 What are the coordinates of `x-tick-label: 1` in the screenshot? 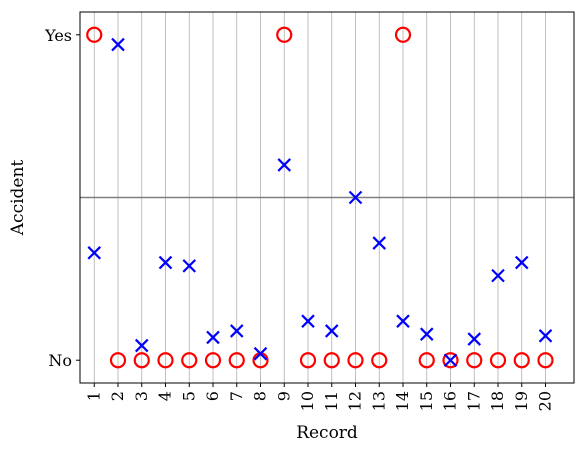 It's located at (93, 396).